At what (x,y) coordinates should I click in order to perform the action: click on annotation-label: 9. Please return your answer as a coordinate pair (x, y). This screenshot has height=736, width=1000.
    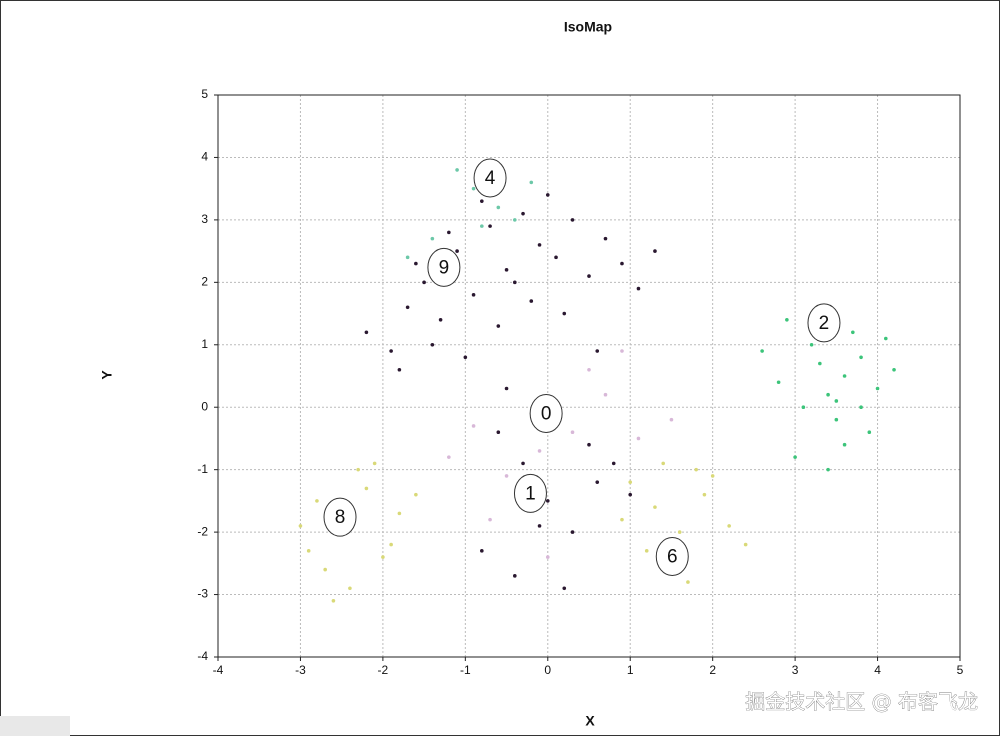
    Looking at the image, I should click on (444, 267).